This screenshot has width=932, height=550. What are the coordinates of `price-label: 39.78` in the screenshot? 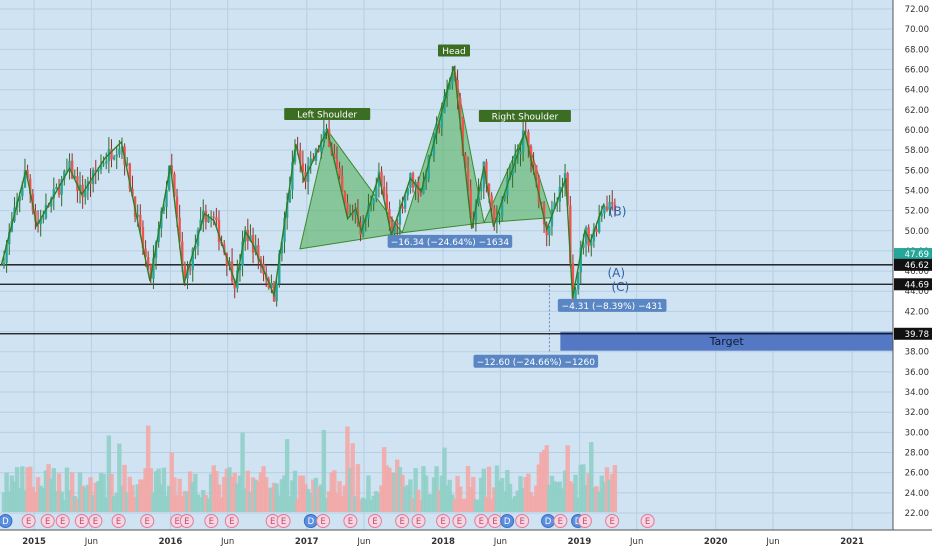 It's located at (917, 335).